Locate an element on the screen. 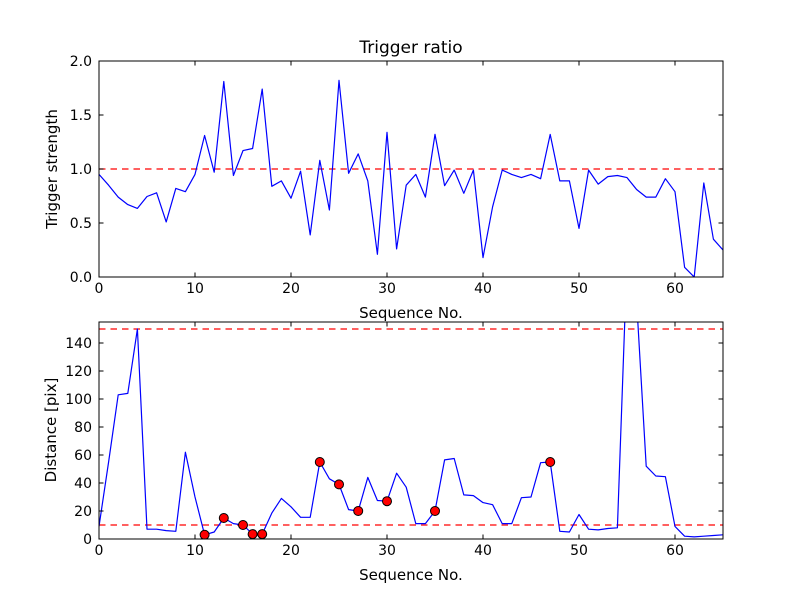 The width and height of the screenshot is (800, 604). flagged-points is located at coordinates (377, 498).